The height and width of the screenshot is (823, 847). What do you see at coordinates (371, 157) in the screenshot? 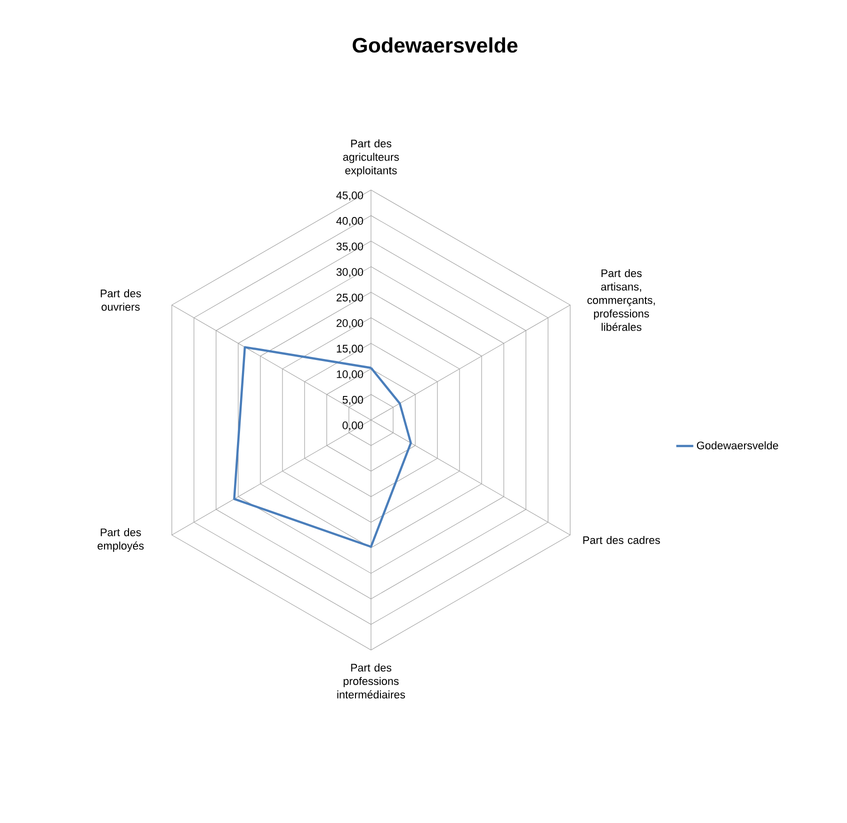
I see `spoke-label: Part des agriculteurs exploitants` at bounding box center [371, 157].